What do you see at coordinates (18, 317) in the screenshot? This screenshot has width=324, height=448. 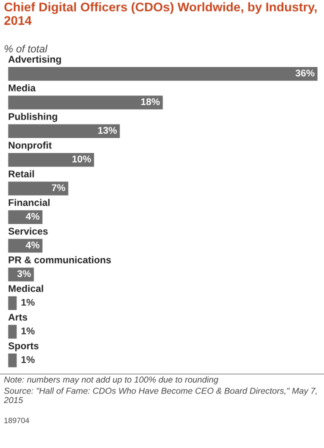 I see `y-tick-label: Arts` at bounding box center [18, 317].